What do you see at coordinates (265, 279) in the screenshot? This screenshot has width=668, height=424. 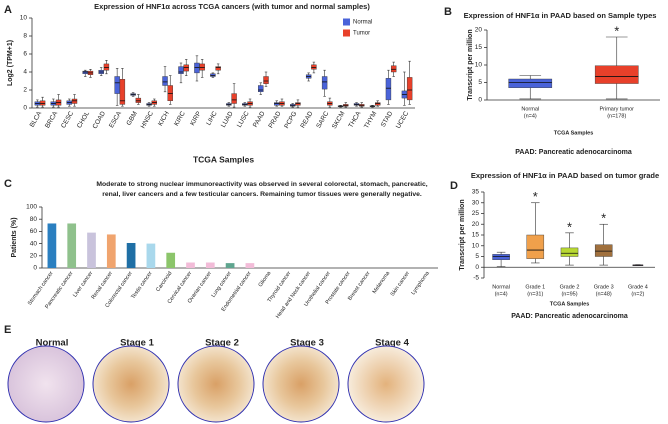 I see `x-tick-label: Glioma` at bounding box center [265, 279].